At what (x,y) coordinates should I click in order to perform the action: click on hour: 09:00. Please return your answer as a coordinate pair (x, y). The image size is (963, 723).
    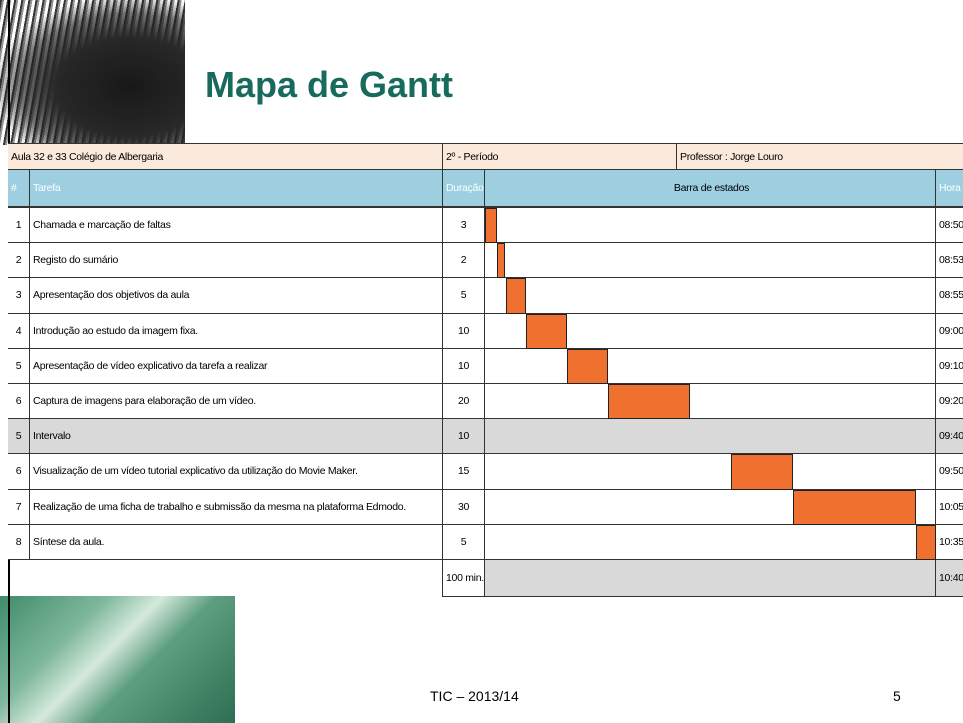
    Looking at the image, I should click on (949, 331).